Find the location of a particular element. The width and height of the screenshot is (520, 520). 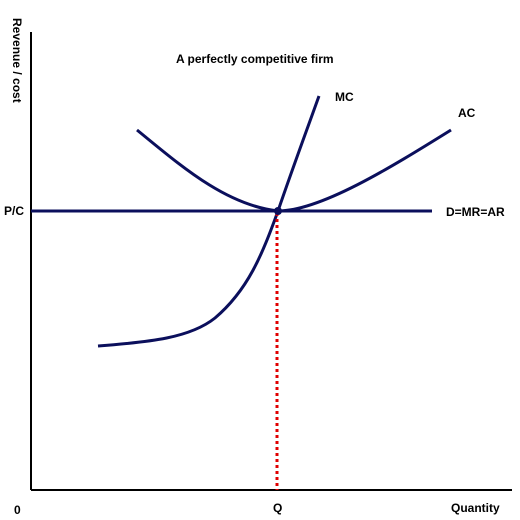

quantity-label: Q is located at coordinates (277, 508).